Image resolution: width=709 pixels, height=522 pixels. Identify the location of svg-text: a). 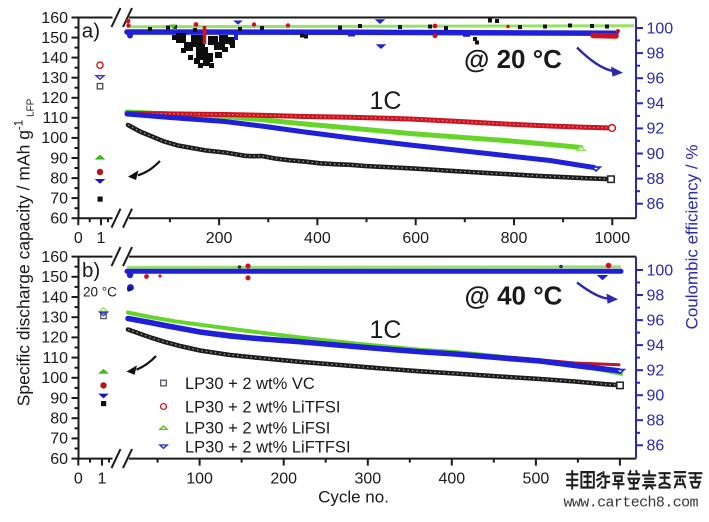
(91, 30).